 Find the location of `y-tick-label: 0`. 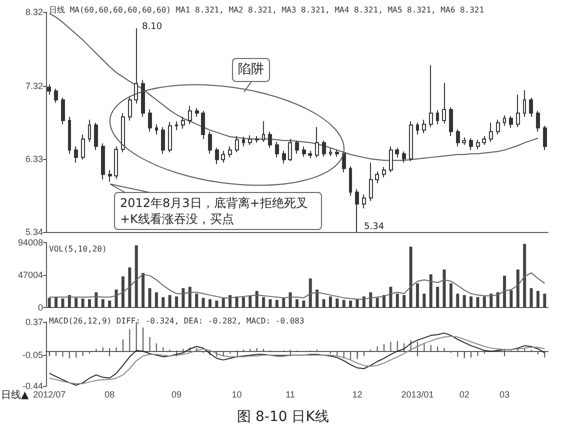

y-tick-label: 0 is located at coordinates (40, 307).